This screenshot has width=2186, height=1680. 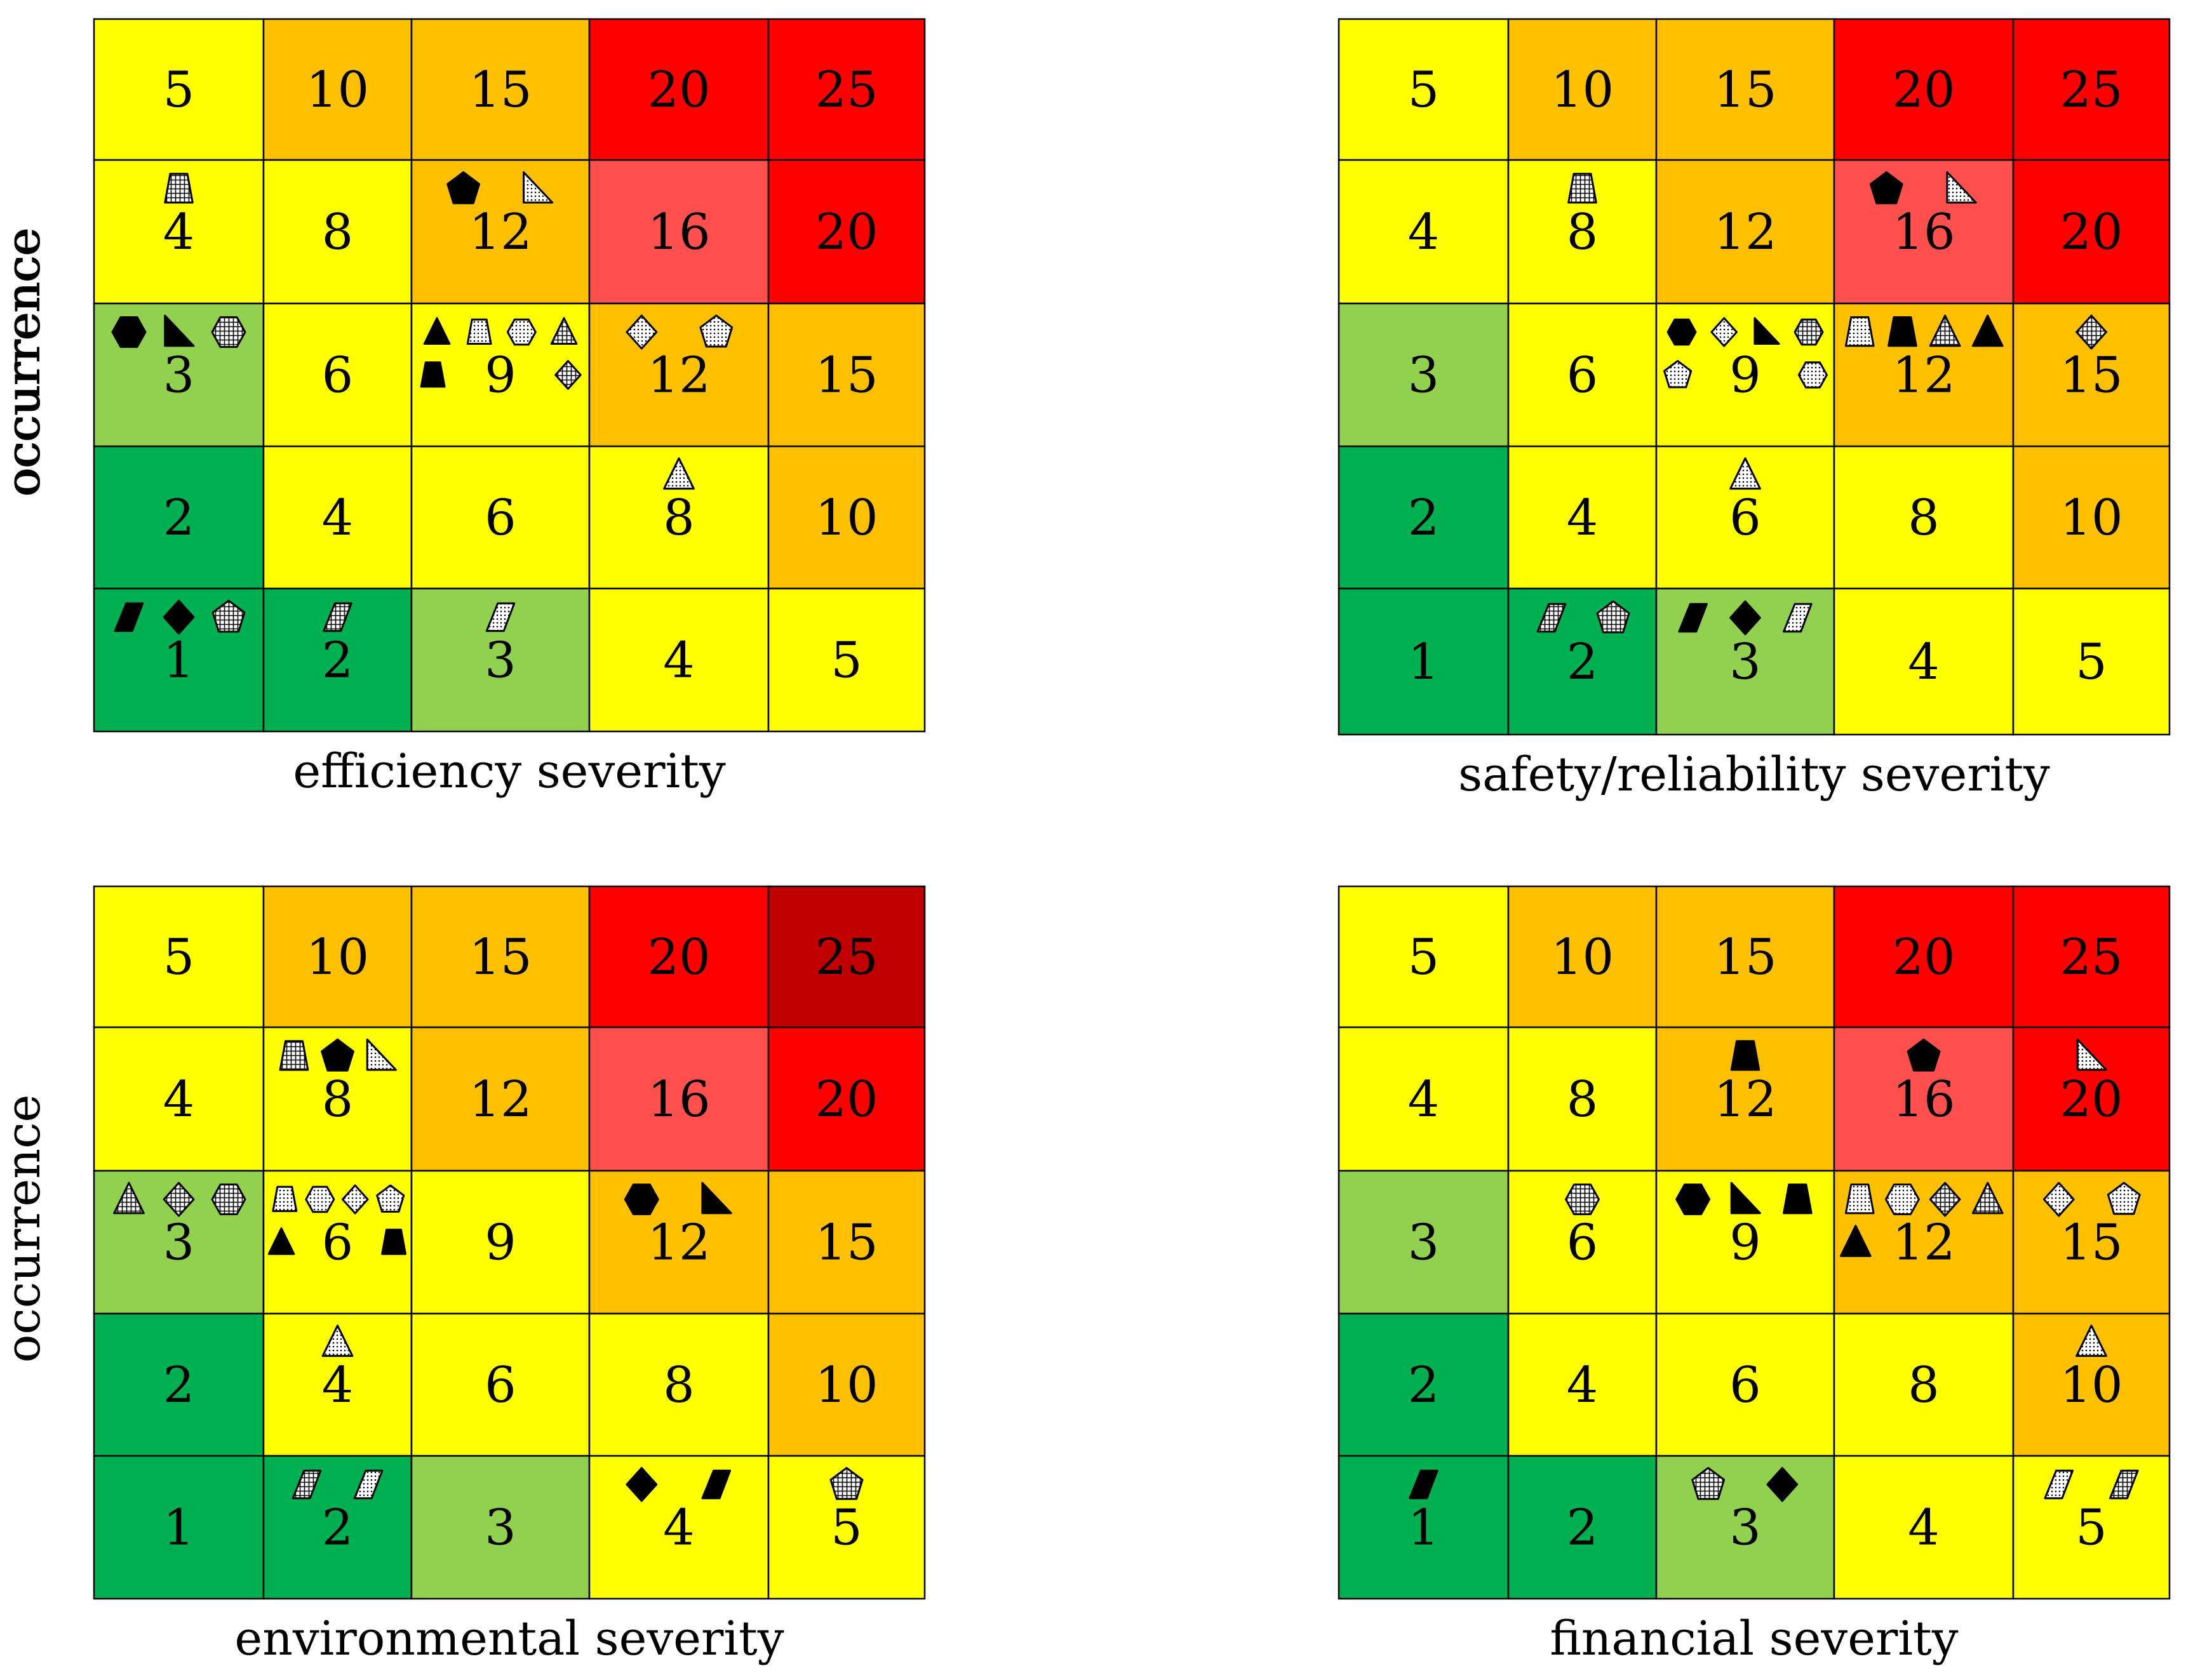 What do you see at coordinates (2124, 1198) in the screenshot?
I see `pentagon-dots-marker` at bounding box center [2124, 1198].